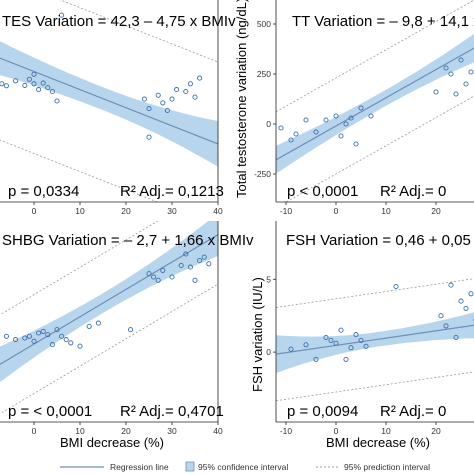  Describe the element at coordinates (336, 211) in the screenshot. I see `x-tick-label-tt-0: 0` at that location.